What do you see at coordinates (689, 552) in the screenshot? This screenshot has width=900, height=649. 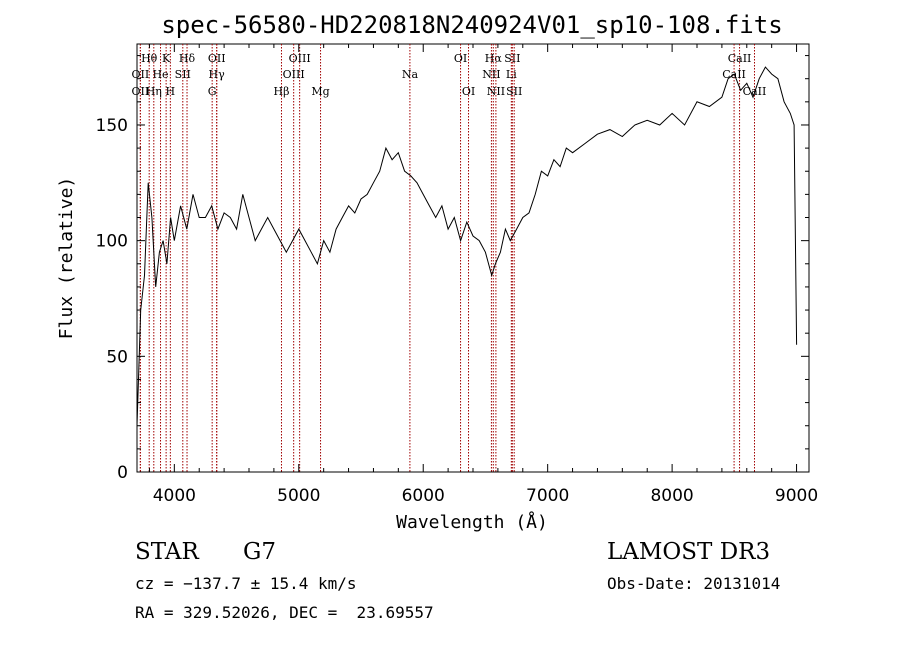 I see `survey-name: LAMOST DR3` at bounding box center [689, 552].